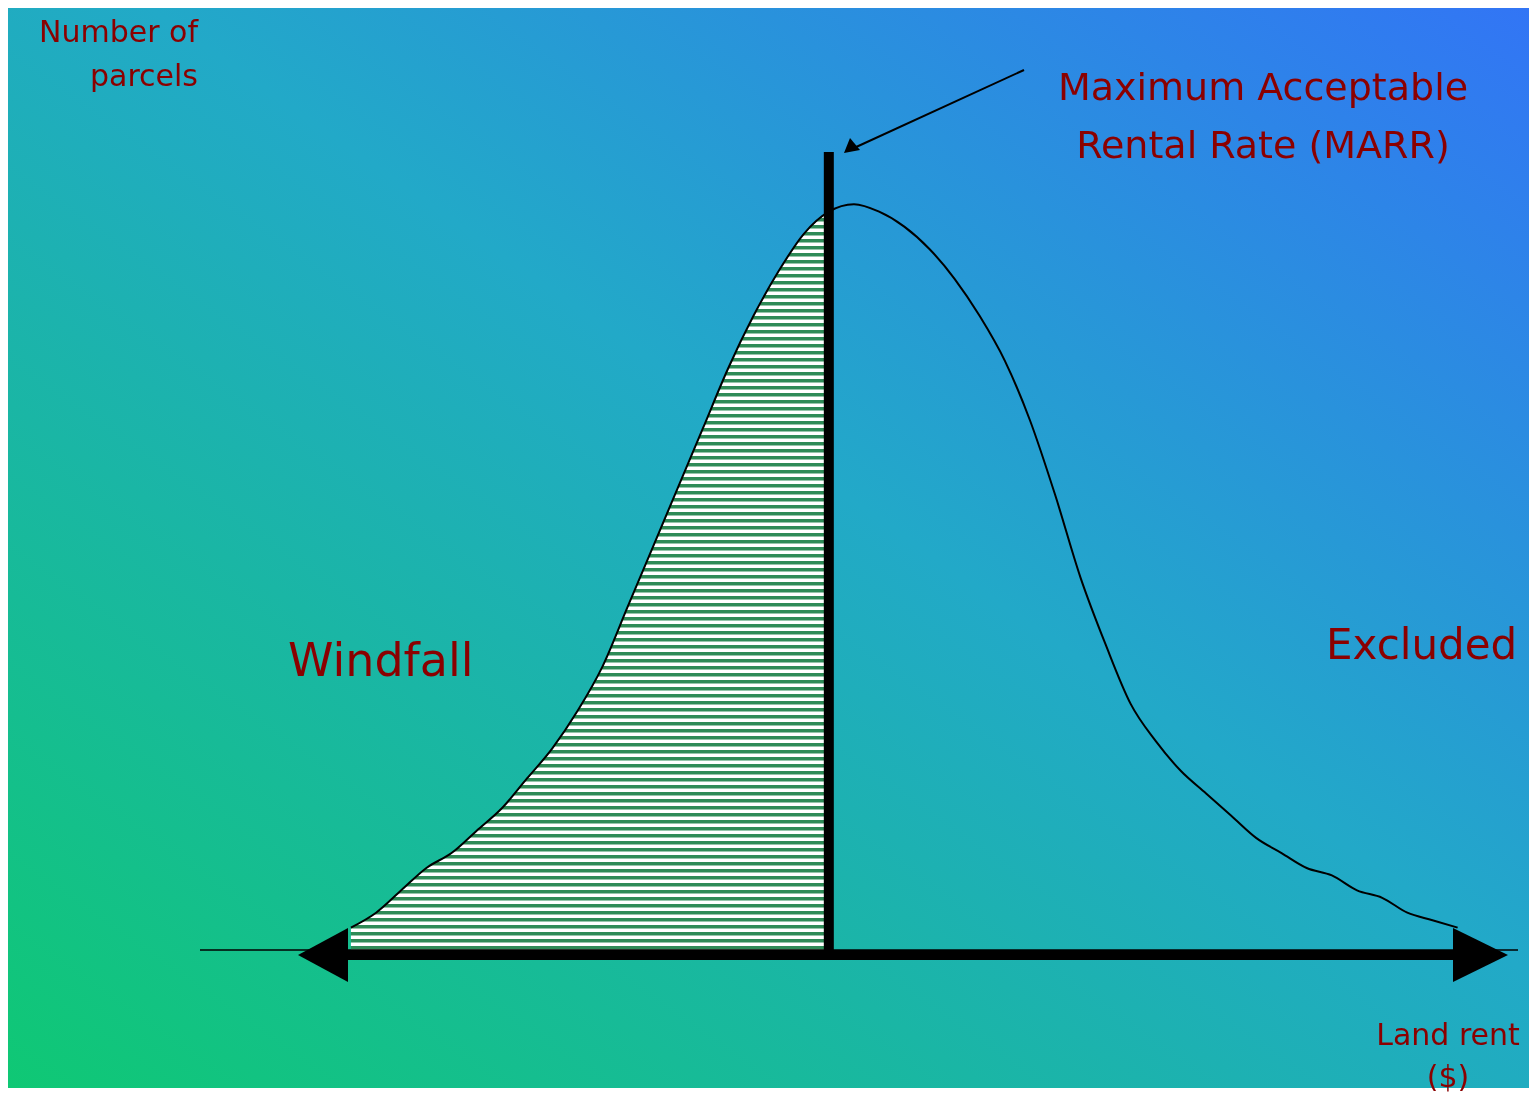 This screenshot has height=1096, width=1537. I want to click on text: Number of parcels, so click(118, 54).